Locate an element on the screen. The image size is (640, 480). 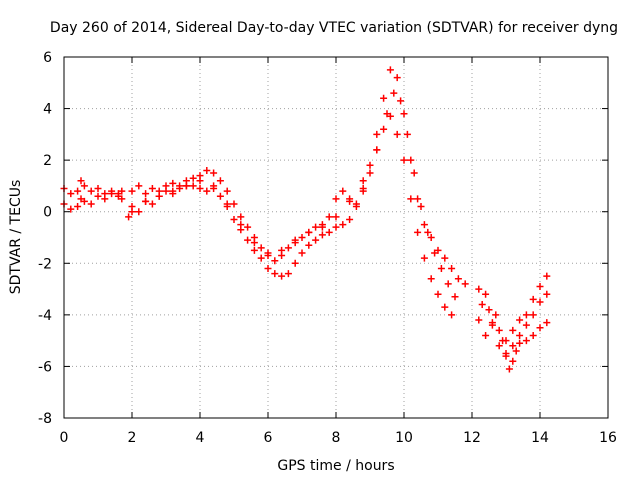
y-tick-label: -6 is located at coordinates (45, 367).